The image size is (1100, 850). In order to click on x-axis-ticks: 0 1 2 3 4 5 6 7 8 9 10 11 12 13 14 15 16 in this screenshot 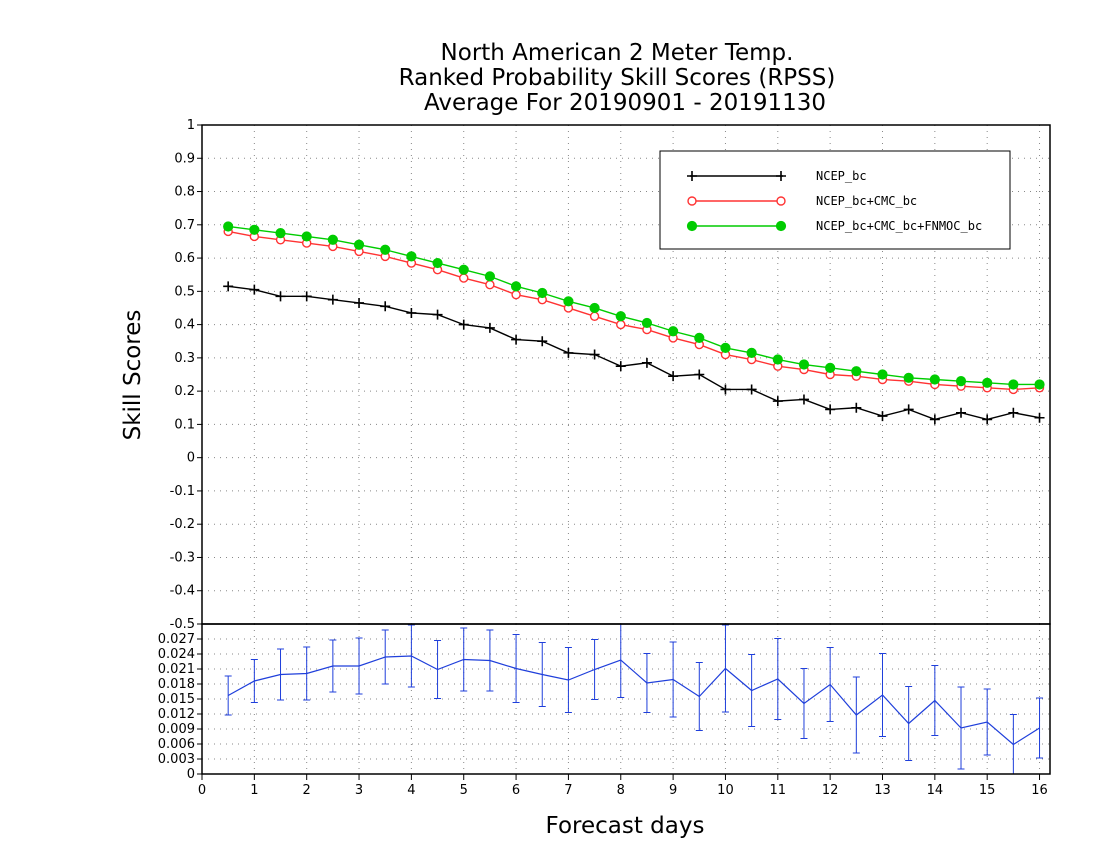, I will do `click(623, 786)`.